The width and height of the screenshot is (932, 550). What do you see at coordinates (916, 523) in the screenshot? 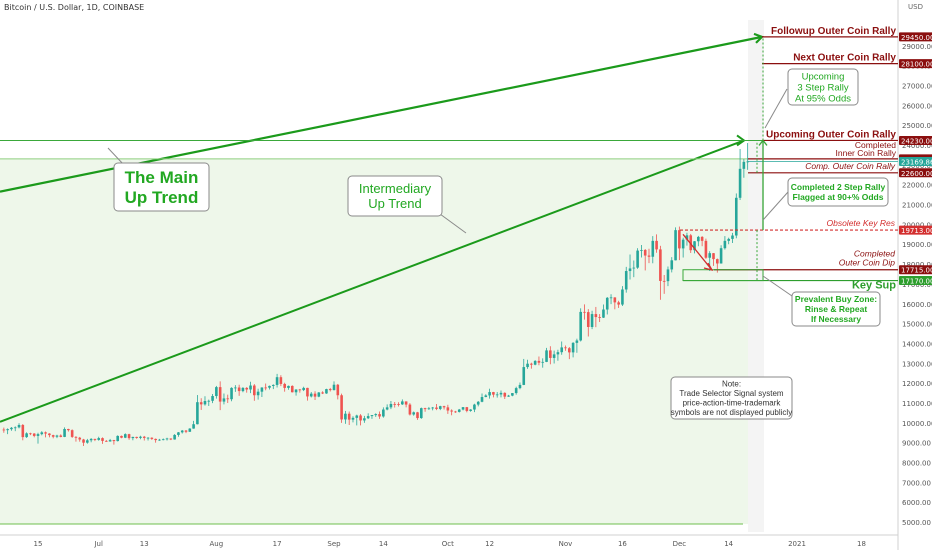
I see `price-tick-label: 5000.00` at bounding box center [916, 523].